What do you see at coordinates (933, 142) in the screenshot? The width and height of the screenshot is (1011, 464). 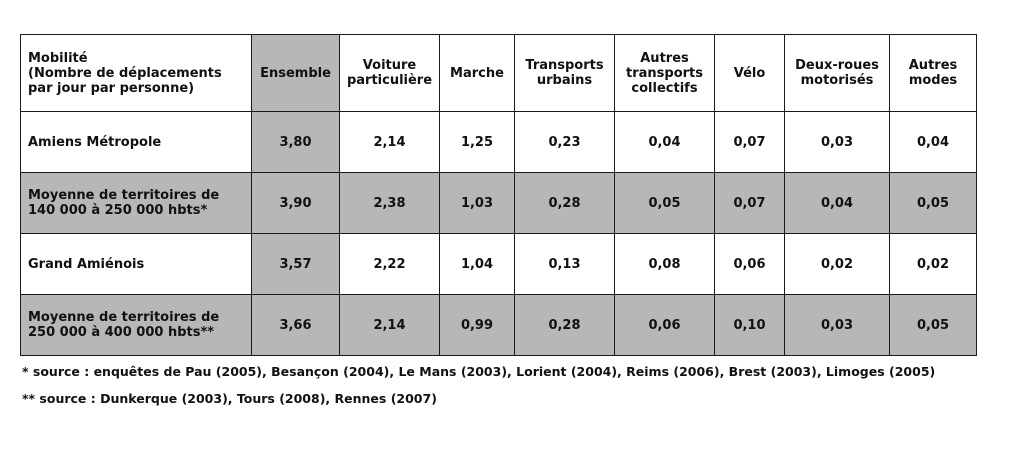 I see `cell-autres-modes: 0,04` at bounding box center [933, 142].